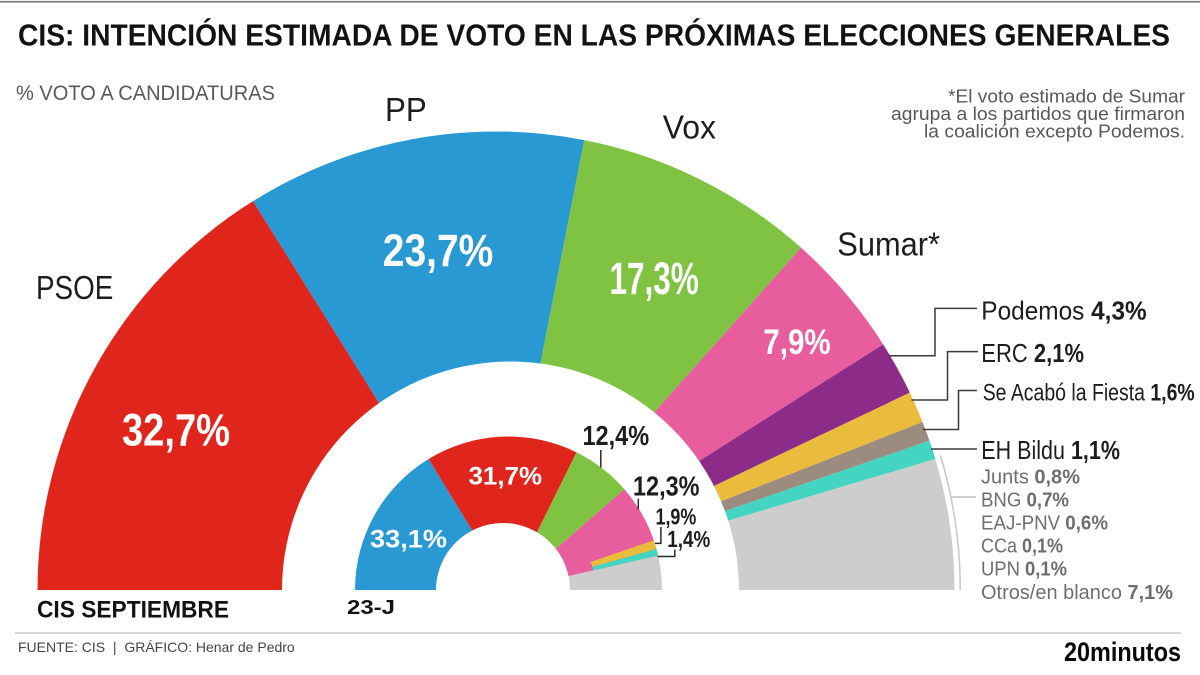 The image size is (1200, 675). What do you see at coordinates (1024, 569) in the screenshot?
I see `svg-text: UPN 0,1%` at bounding box center [1024, 569].